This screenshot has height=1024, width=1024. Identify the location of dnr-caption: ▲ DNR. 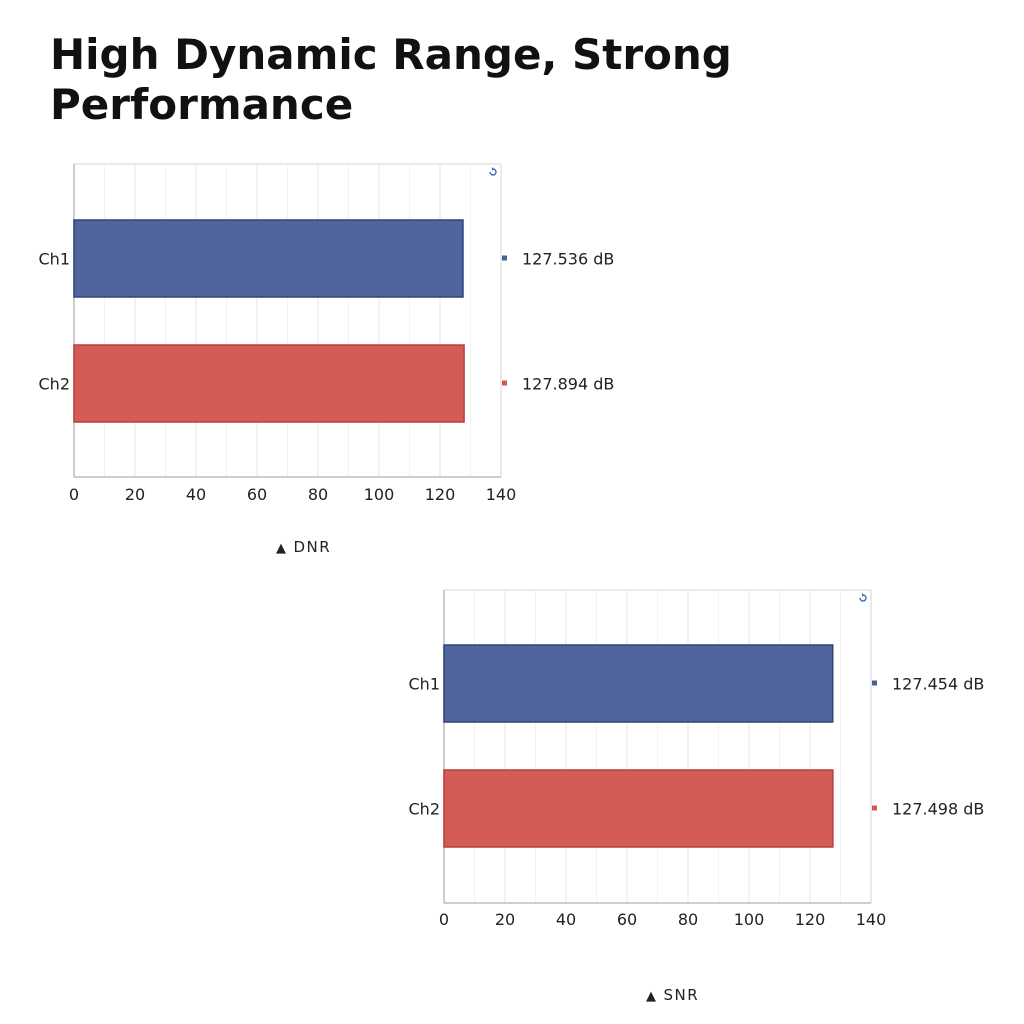
(303, 547).